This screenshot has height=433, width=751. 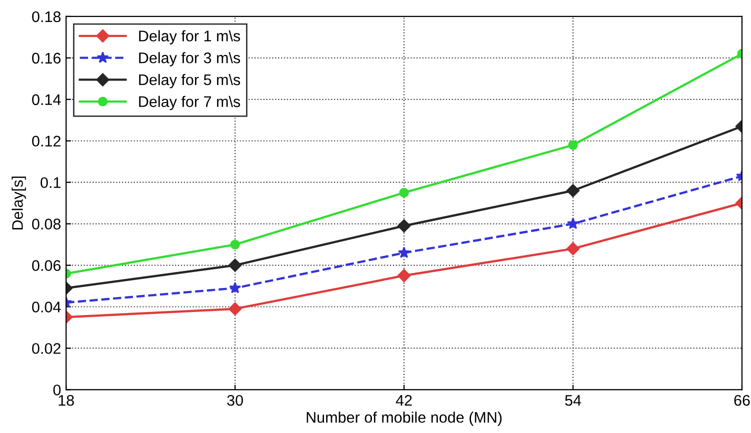 I want to click on x-axis-title: Number of mobile node (MN), so click(x=404, y=419).